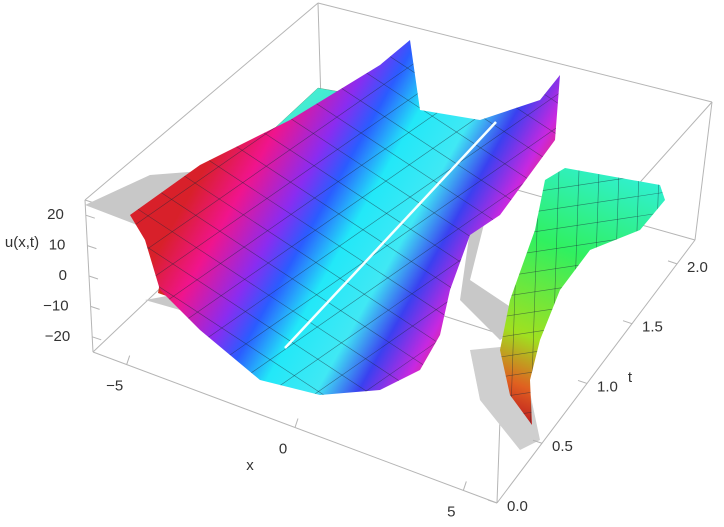  Describe the element at coordinates (57, 336) in the screenshot. I see `z-tick-label: −20` at that location.